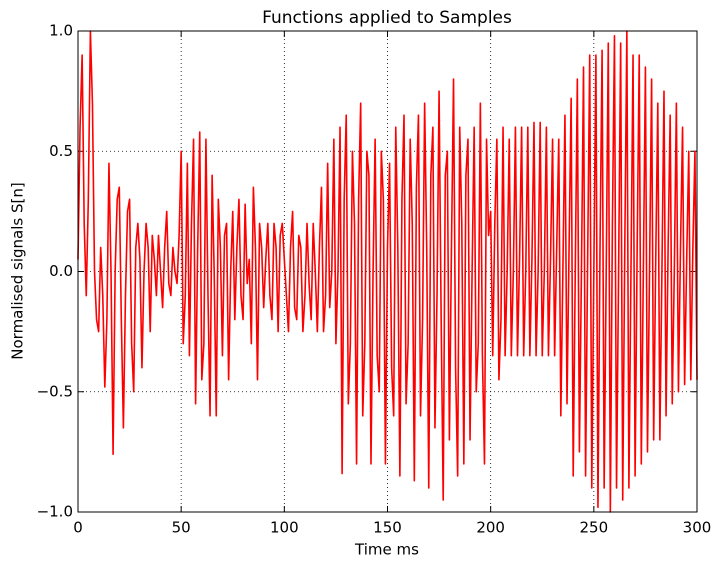 Image resolution: width=722 pixels, height=574 pixels. I want to click on chart-title: Functions applied to Samples, so click(387, 18).